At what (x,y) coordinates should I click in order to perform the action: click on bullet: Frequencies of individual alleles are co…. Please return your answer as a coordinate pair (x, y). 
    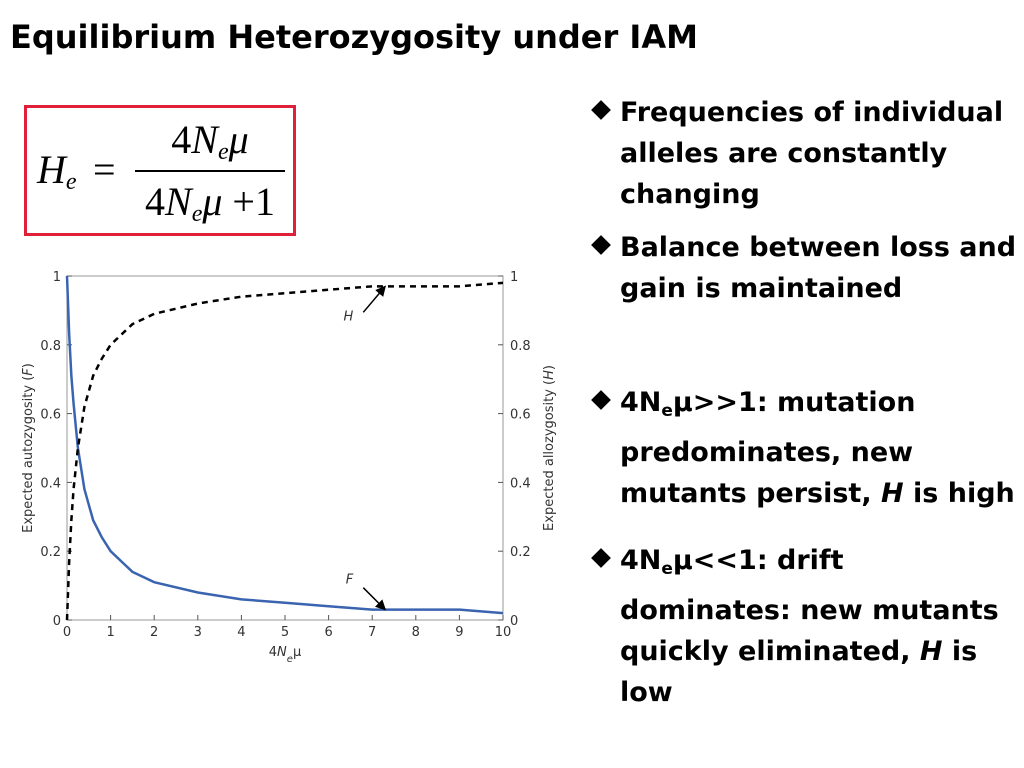
    Looking at the image, I should click on (803, 153).